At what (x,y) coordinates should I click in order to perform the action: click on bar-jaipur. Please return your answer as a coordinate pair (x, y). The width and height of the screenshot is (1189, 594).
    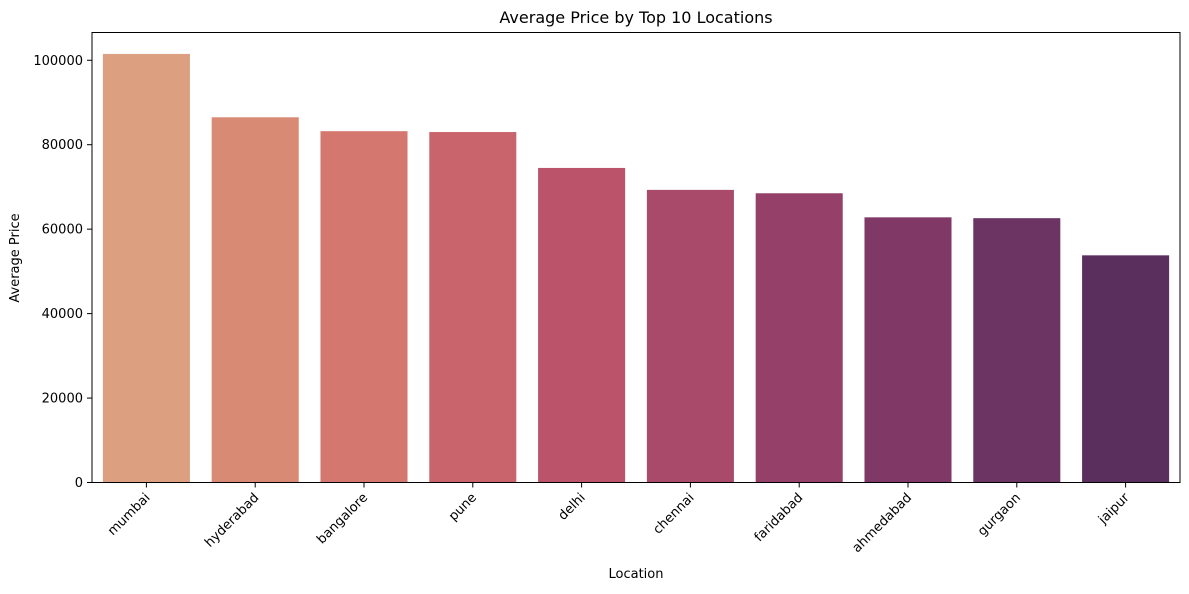
    Looking at the image, I should click on (1126, 369).